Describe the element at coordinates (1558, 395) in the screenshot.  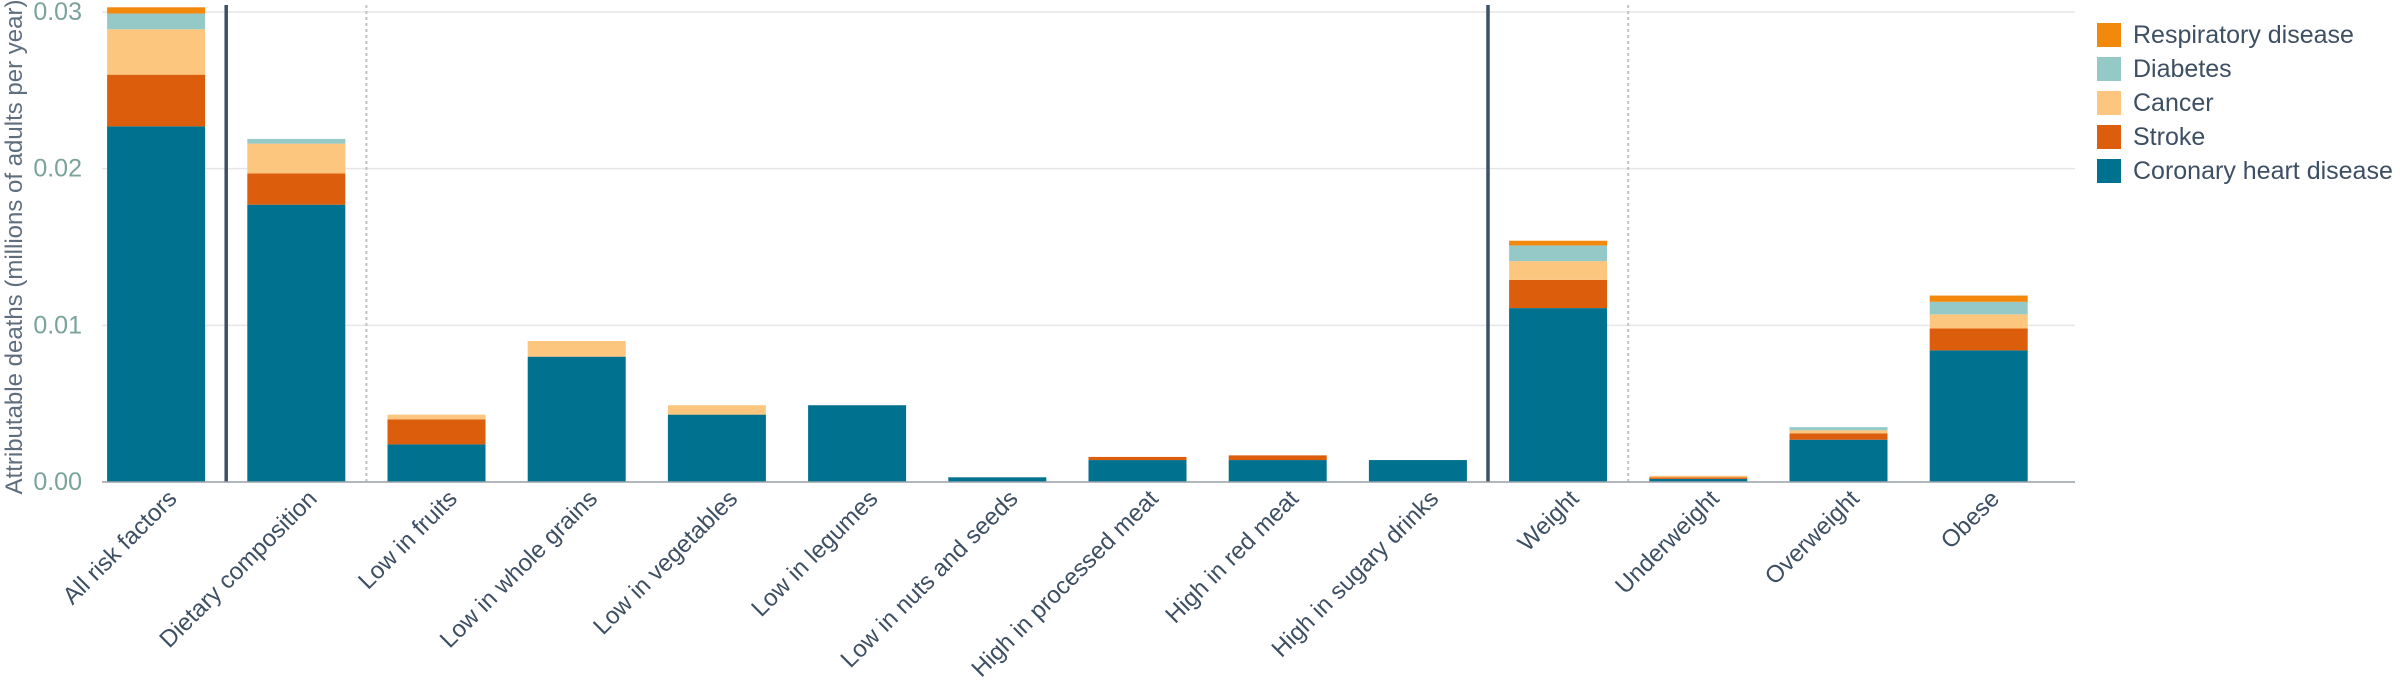
I see `bar-weight-coronary-heart-disease` at that location.